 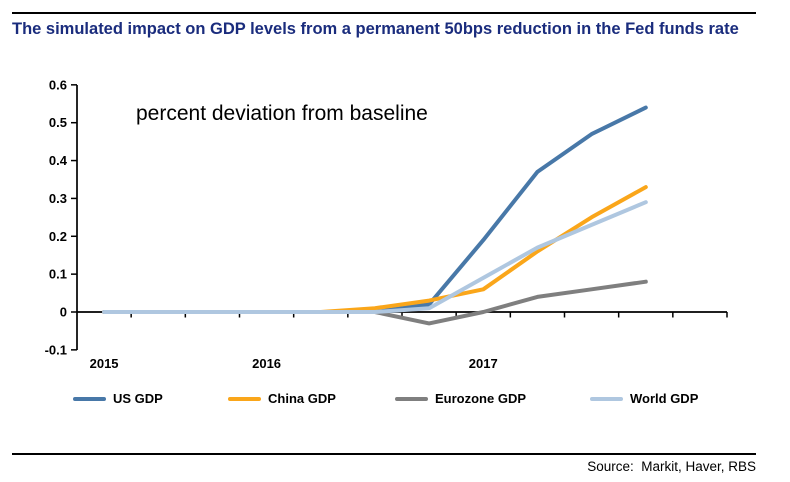 I want to click on source-note: Source: Markit, Haver, RBS, so click(x=671, y=466).